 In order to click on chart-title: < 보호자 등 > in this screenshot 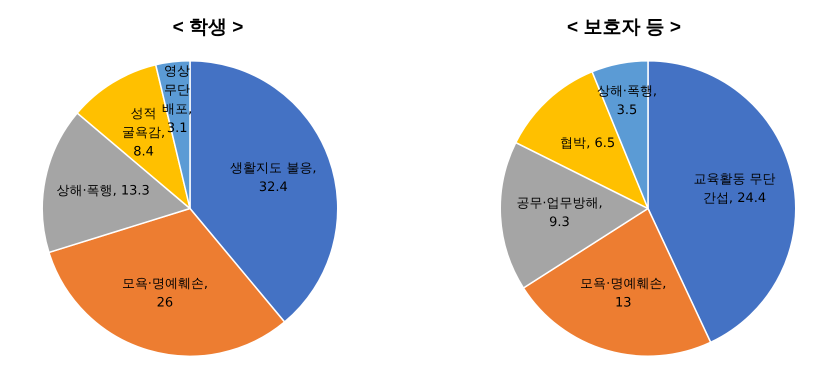, I will do `click(624, 28)`.